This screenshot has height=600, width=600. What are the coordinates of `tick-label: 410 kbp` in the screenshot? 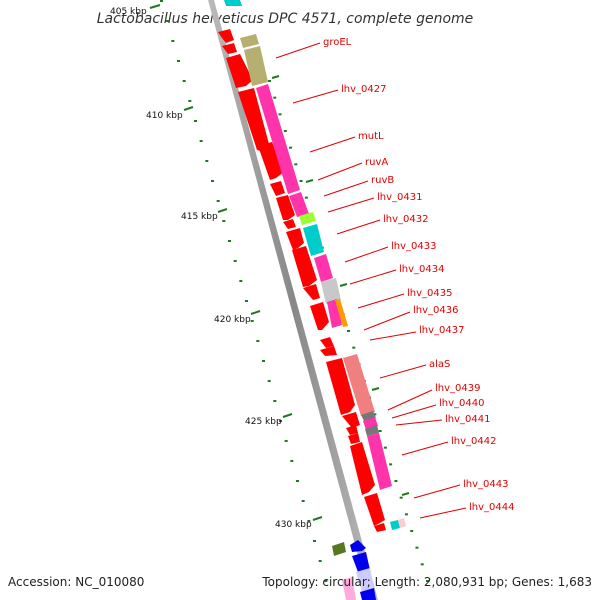 It's located at (164, 116).